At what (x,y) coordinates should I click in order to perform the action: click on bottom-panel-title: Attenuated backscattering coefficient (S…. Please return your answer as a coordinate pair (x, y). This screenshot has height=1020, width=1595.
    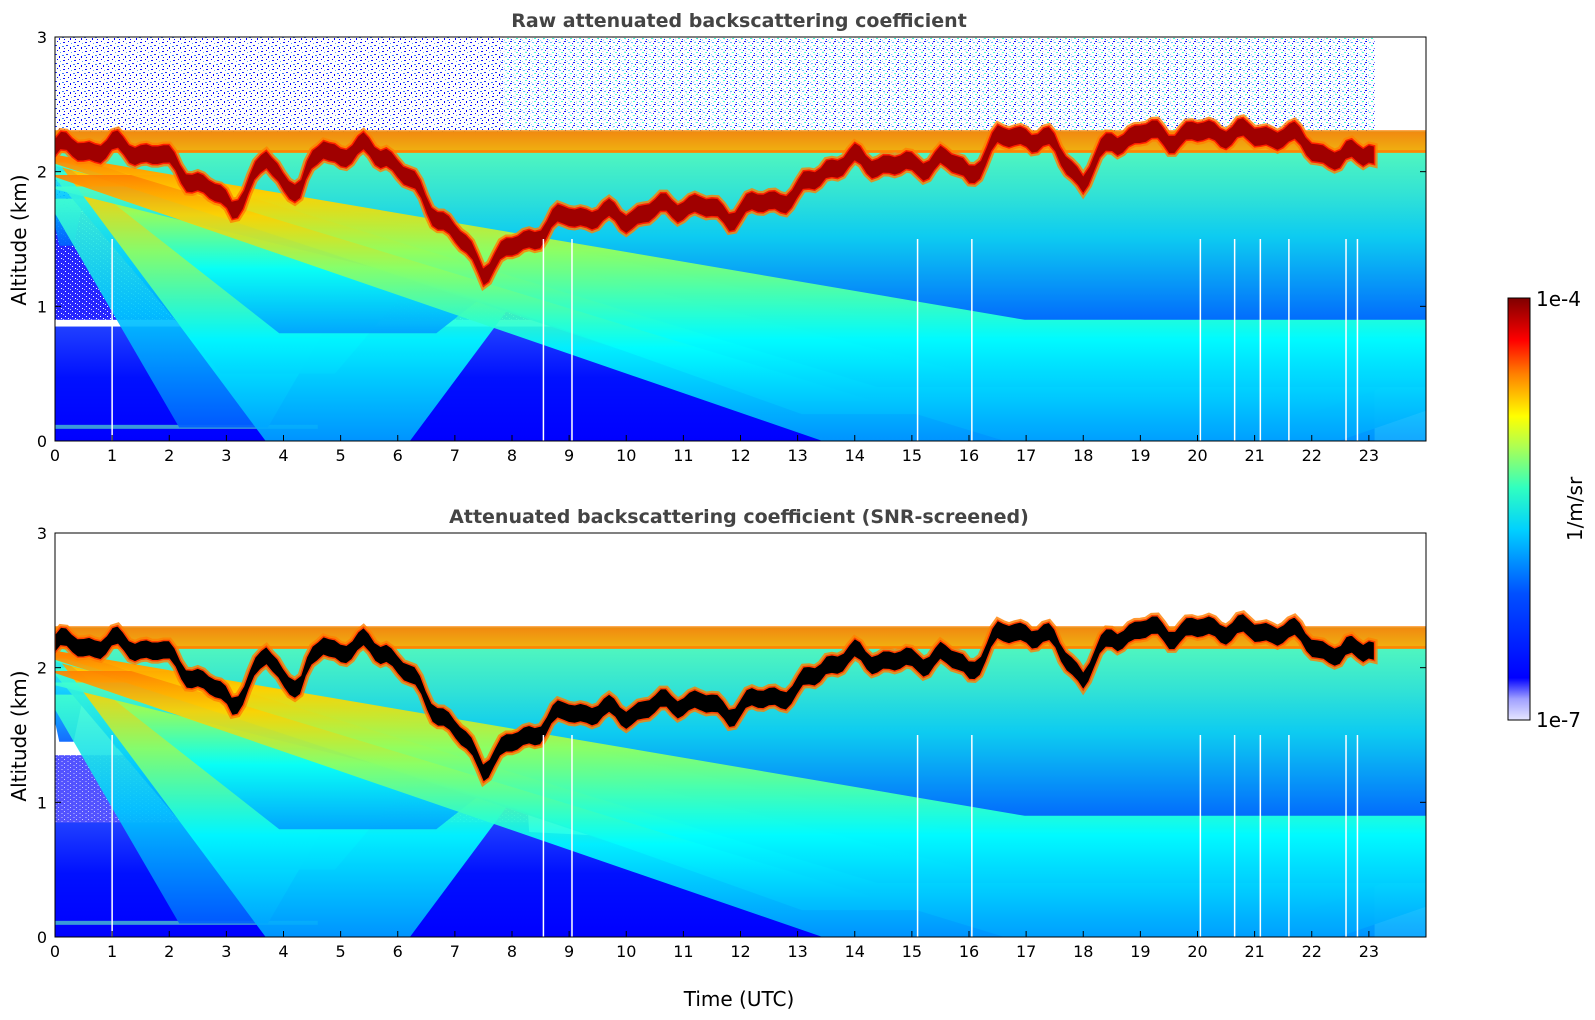
    Looking at the image, I should click on (739, 517).